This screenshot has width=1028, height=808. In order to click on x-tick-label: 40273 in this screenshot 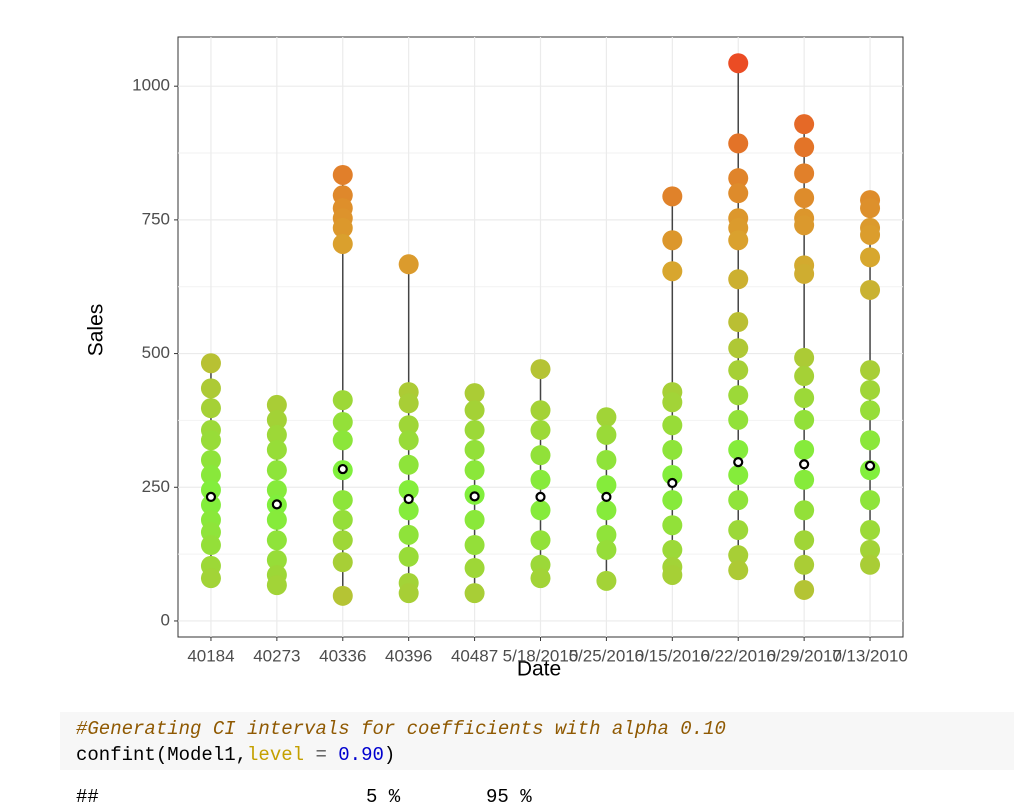, I will do `click(276, 655)`.